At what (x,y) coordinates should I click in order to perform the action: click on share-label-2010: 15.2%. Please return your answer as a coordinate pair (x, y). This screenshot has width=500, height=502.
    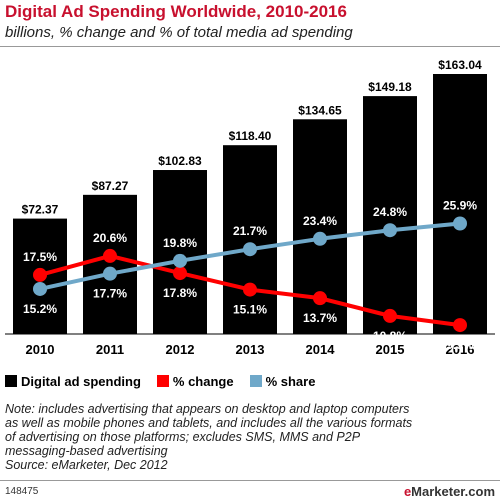
    Looking at the image, I should click on (40, 309).